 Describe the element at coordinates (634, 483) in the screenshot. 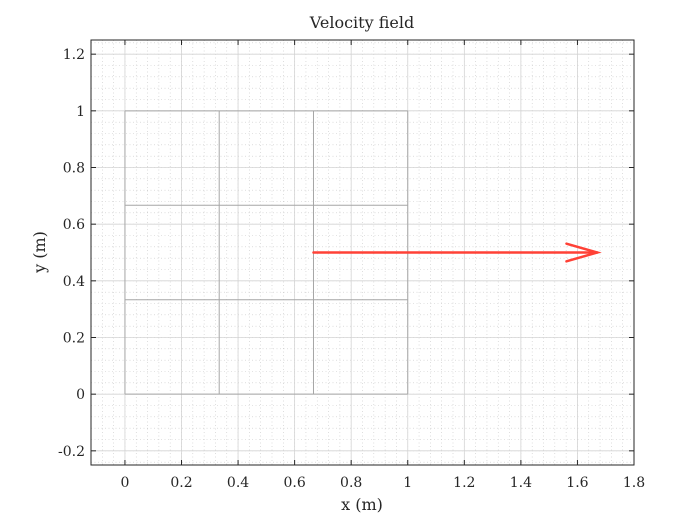

I see `x-tick-label: 1.8` at that location.